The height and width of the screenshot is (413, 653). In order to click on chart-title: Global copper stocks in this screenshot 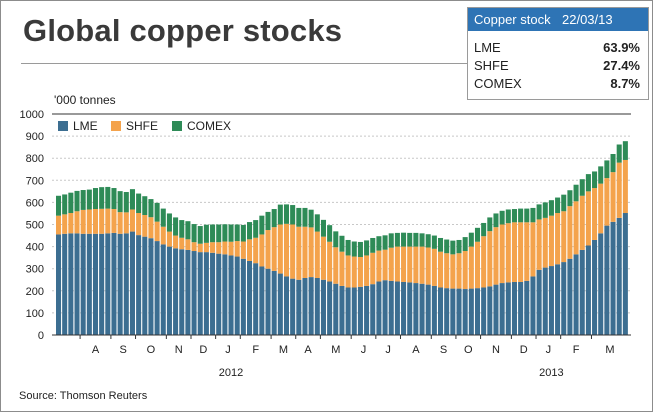, I will do `click(183, 30)`.